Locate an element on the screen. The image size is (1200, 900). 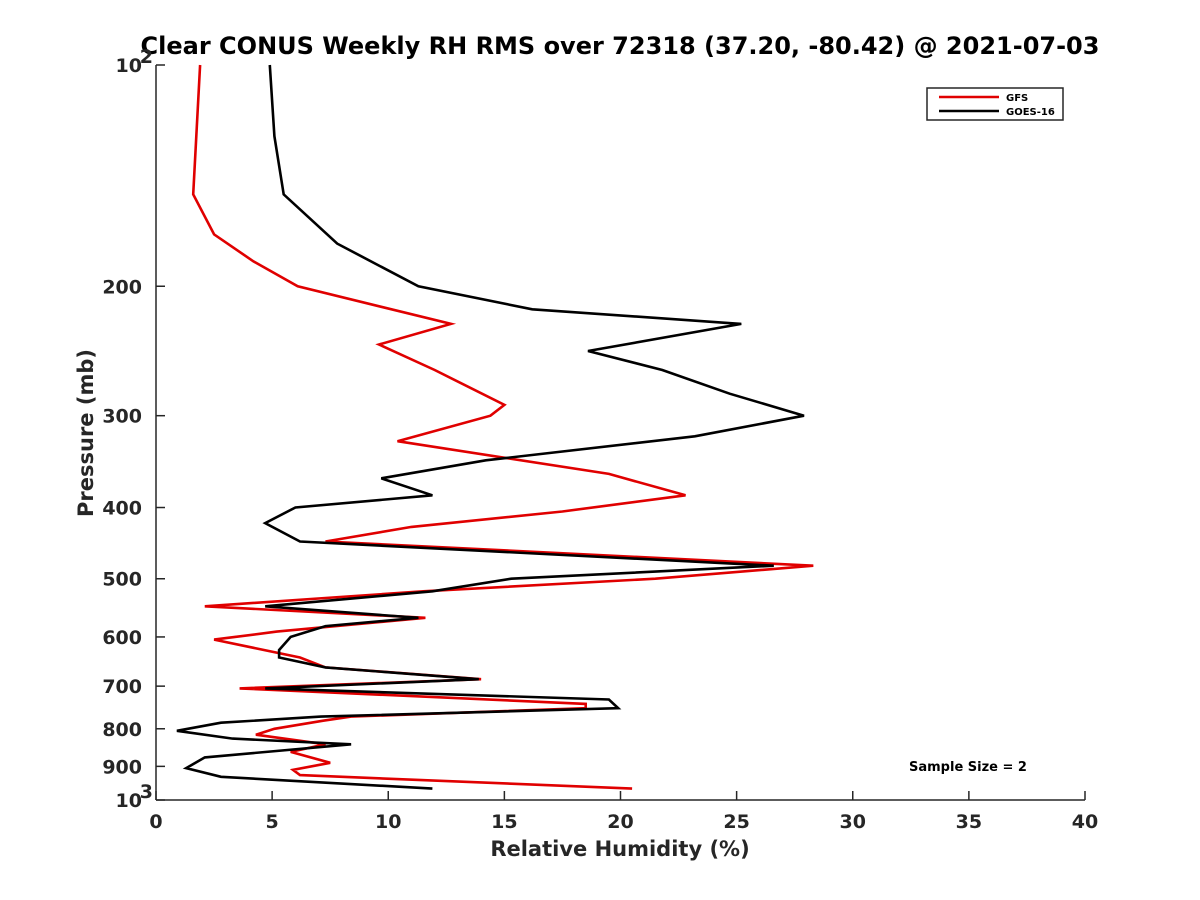
y-tick-label-700: 700 is located at coordinates (122, 687).